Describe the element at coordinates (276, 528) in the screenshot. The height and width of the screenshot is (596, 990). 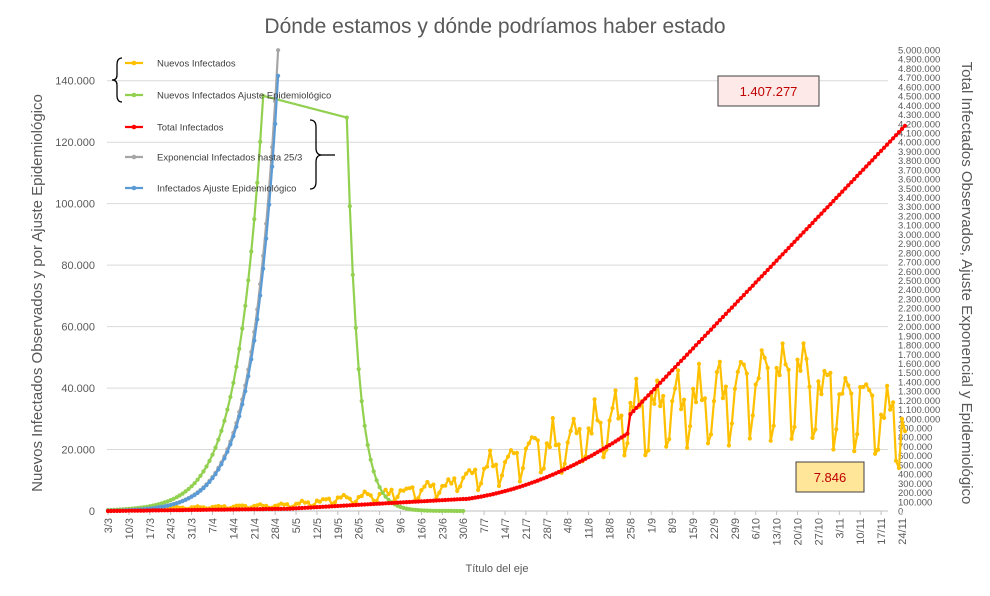
I see `x-tick-label: 28/4` at that location.